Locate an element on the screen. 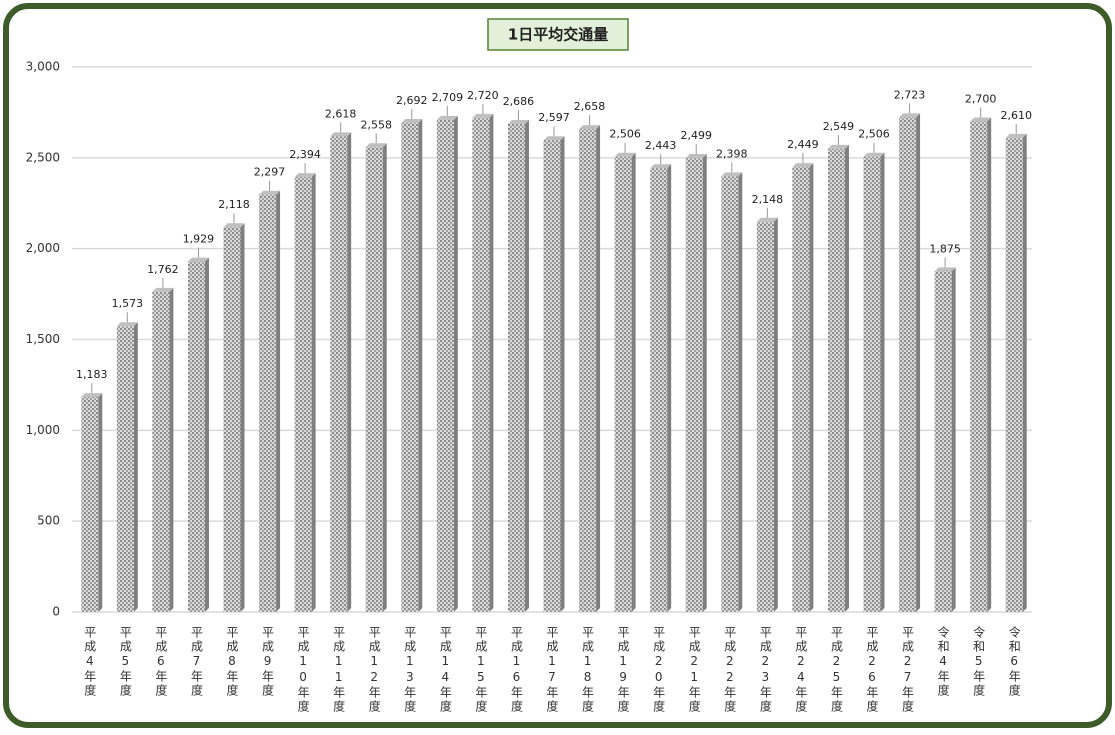 The image size is (1115, 735). x-tick-label: 平成13年度 is located at coordinates (410, 670).